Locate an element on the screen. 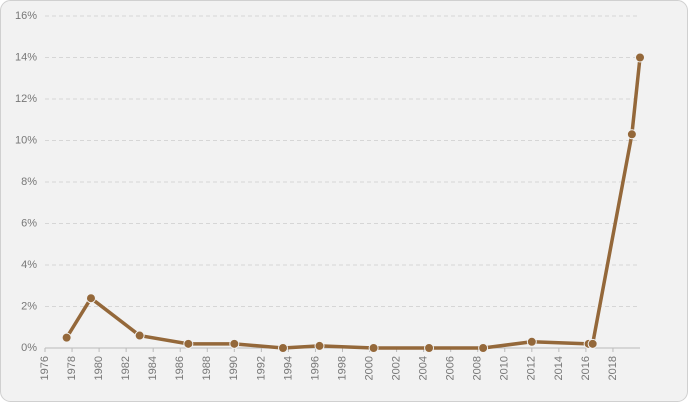 This screenshot has height=402, width=688. x-tick-label: 1996 is located at coordinates (315, 368).